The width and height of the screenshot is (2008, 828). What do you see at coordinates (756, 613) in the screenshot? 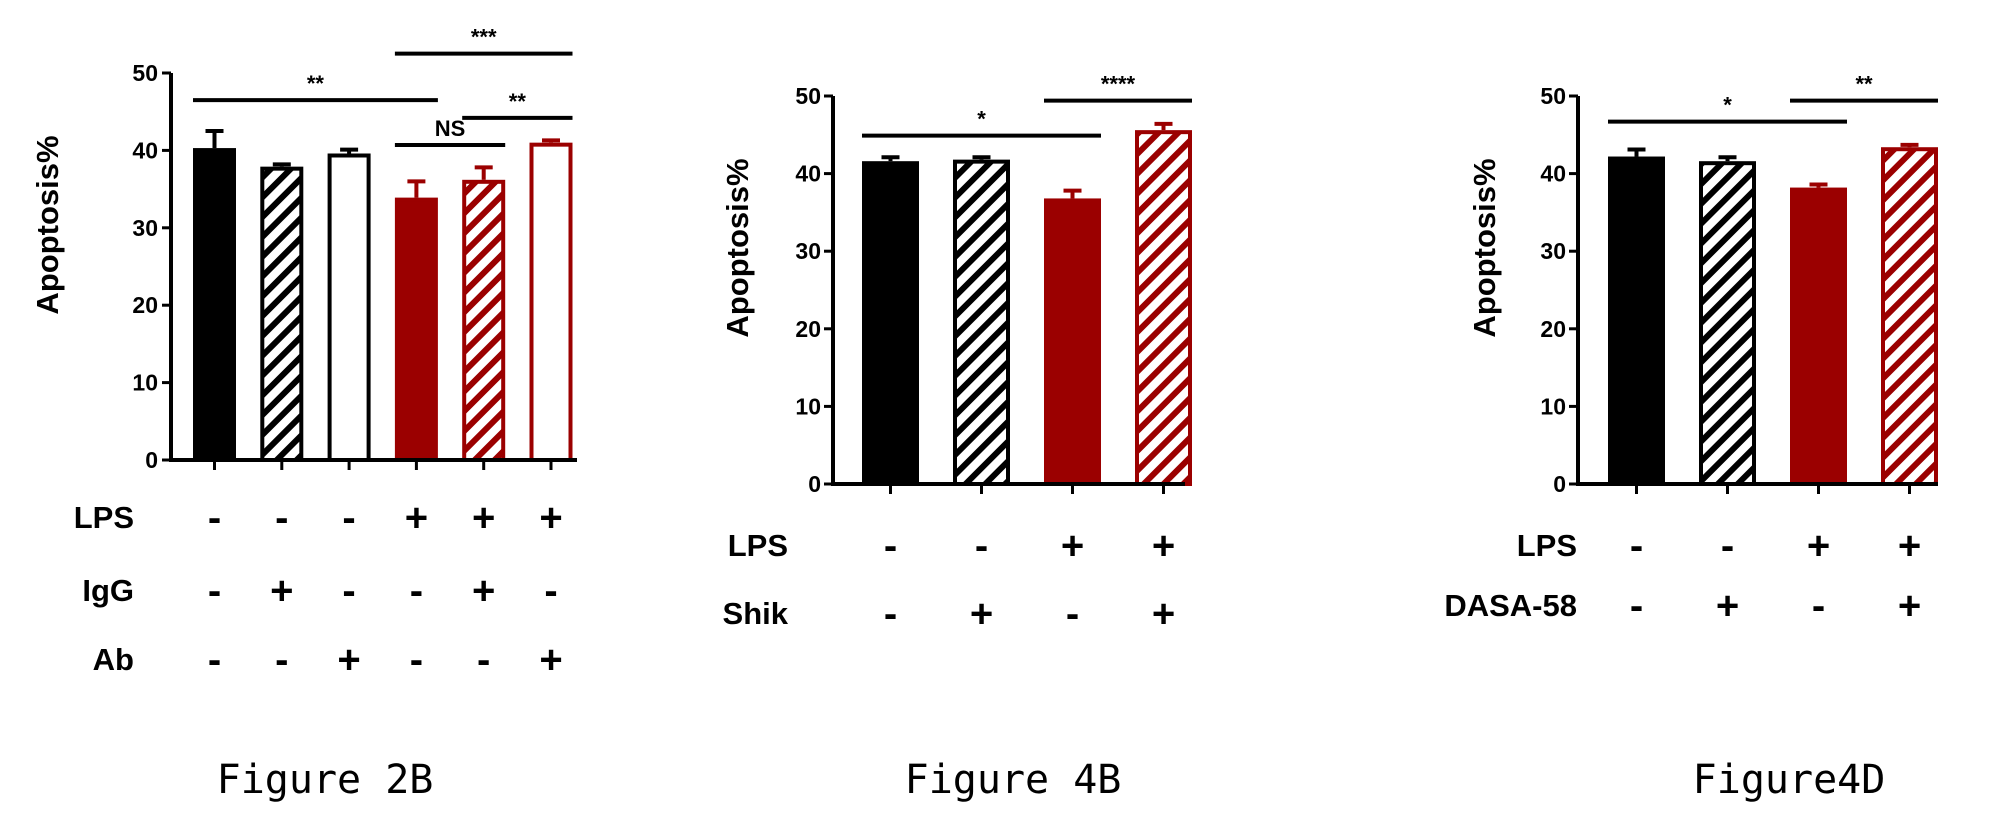
I see `condition-label: Shik` at bounding box center [756, 613].